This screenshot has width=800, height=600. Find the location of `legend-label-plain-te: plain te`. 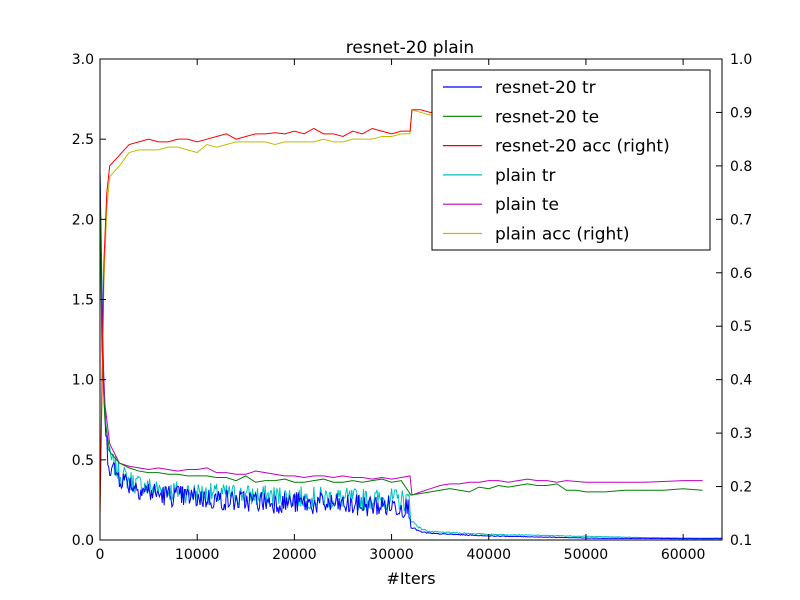

legend-label-plain-te: plain te is located at coordinates (527, 205).